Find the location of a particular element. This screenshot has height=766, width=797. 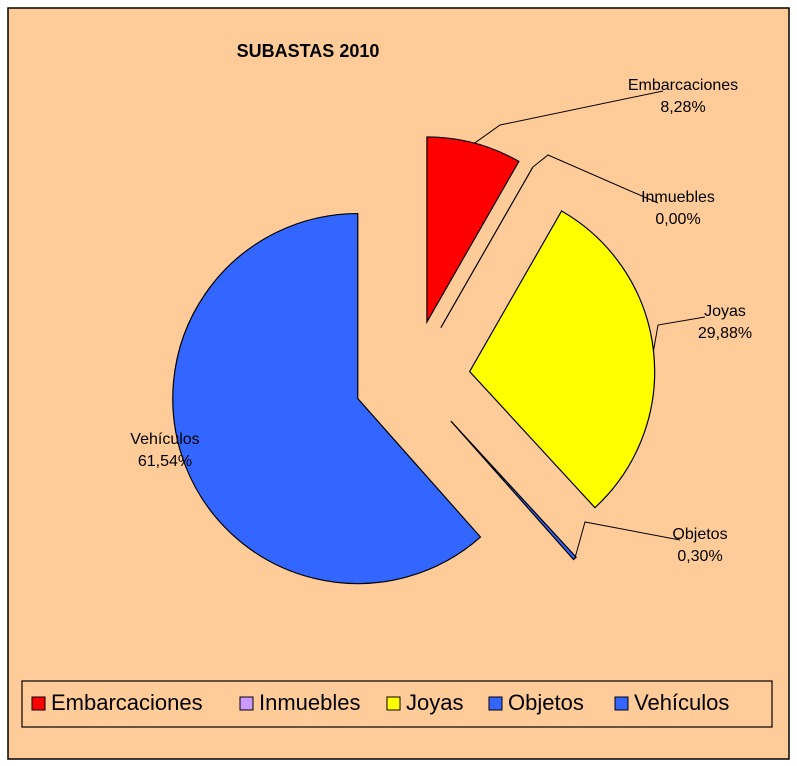

legend-label: Embarcaciones is located at coordinates (127, 702).